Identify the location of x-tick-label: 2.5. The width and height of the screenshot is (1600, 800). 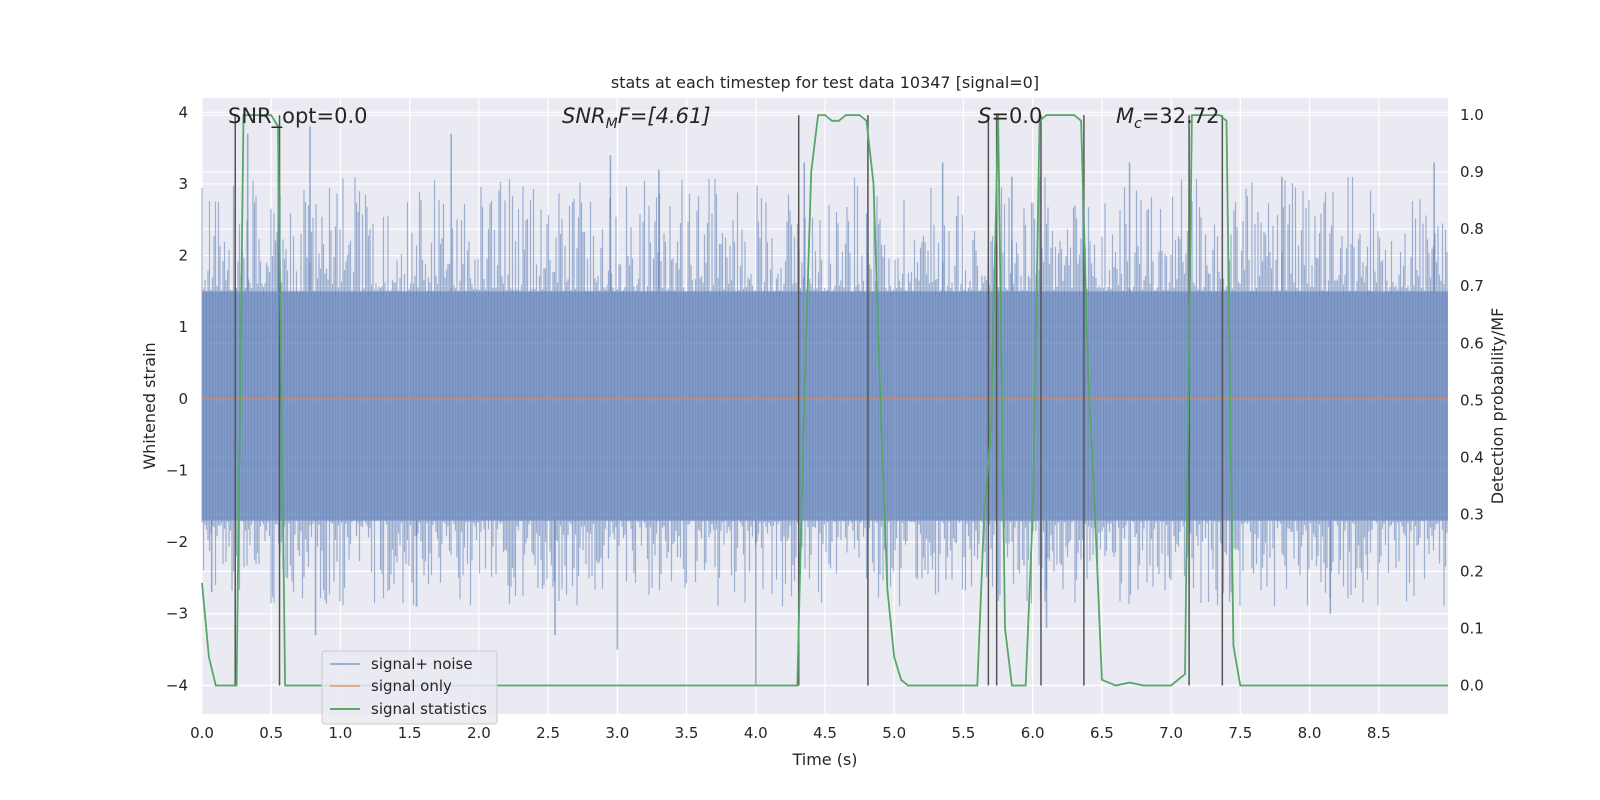
(548, 733).